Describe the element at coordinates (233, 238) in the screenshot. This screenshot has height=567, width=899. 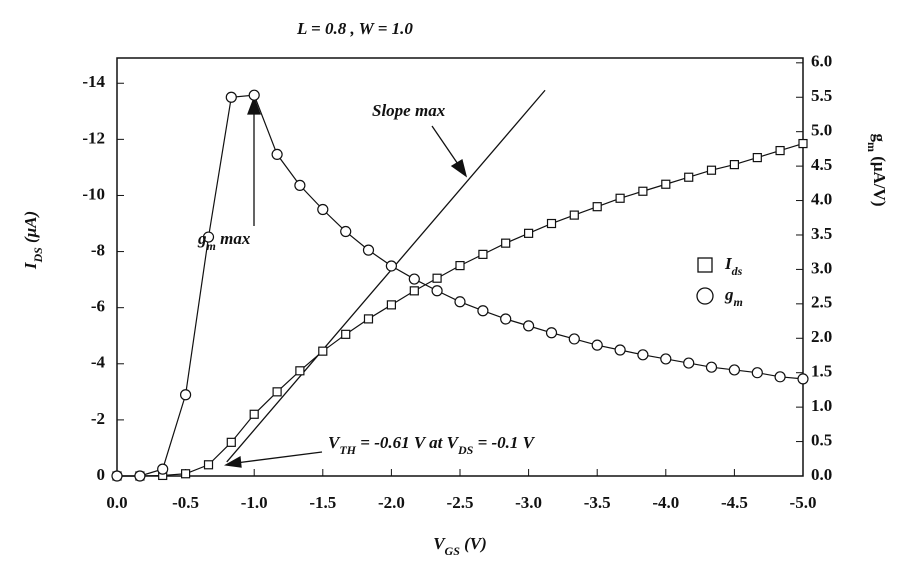
I see `annotation-part: max` at that location.